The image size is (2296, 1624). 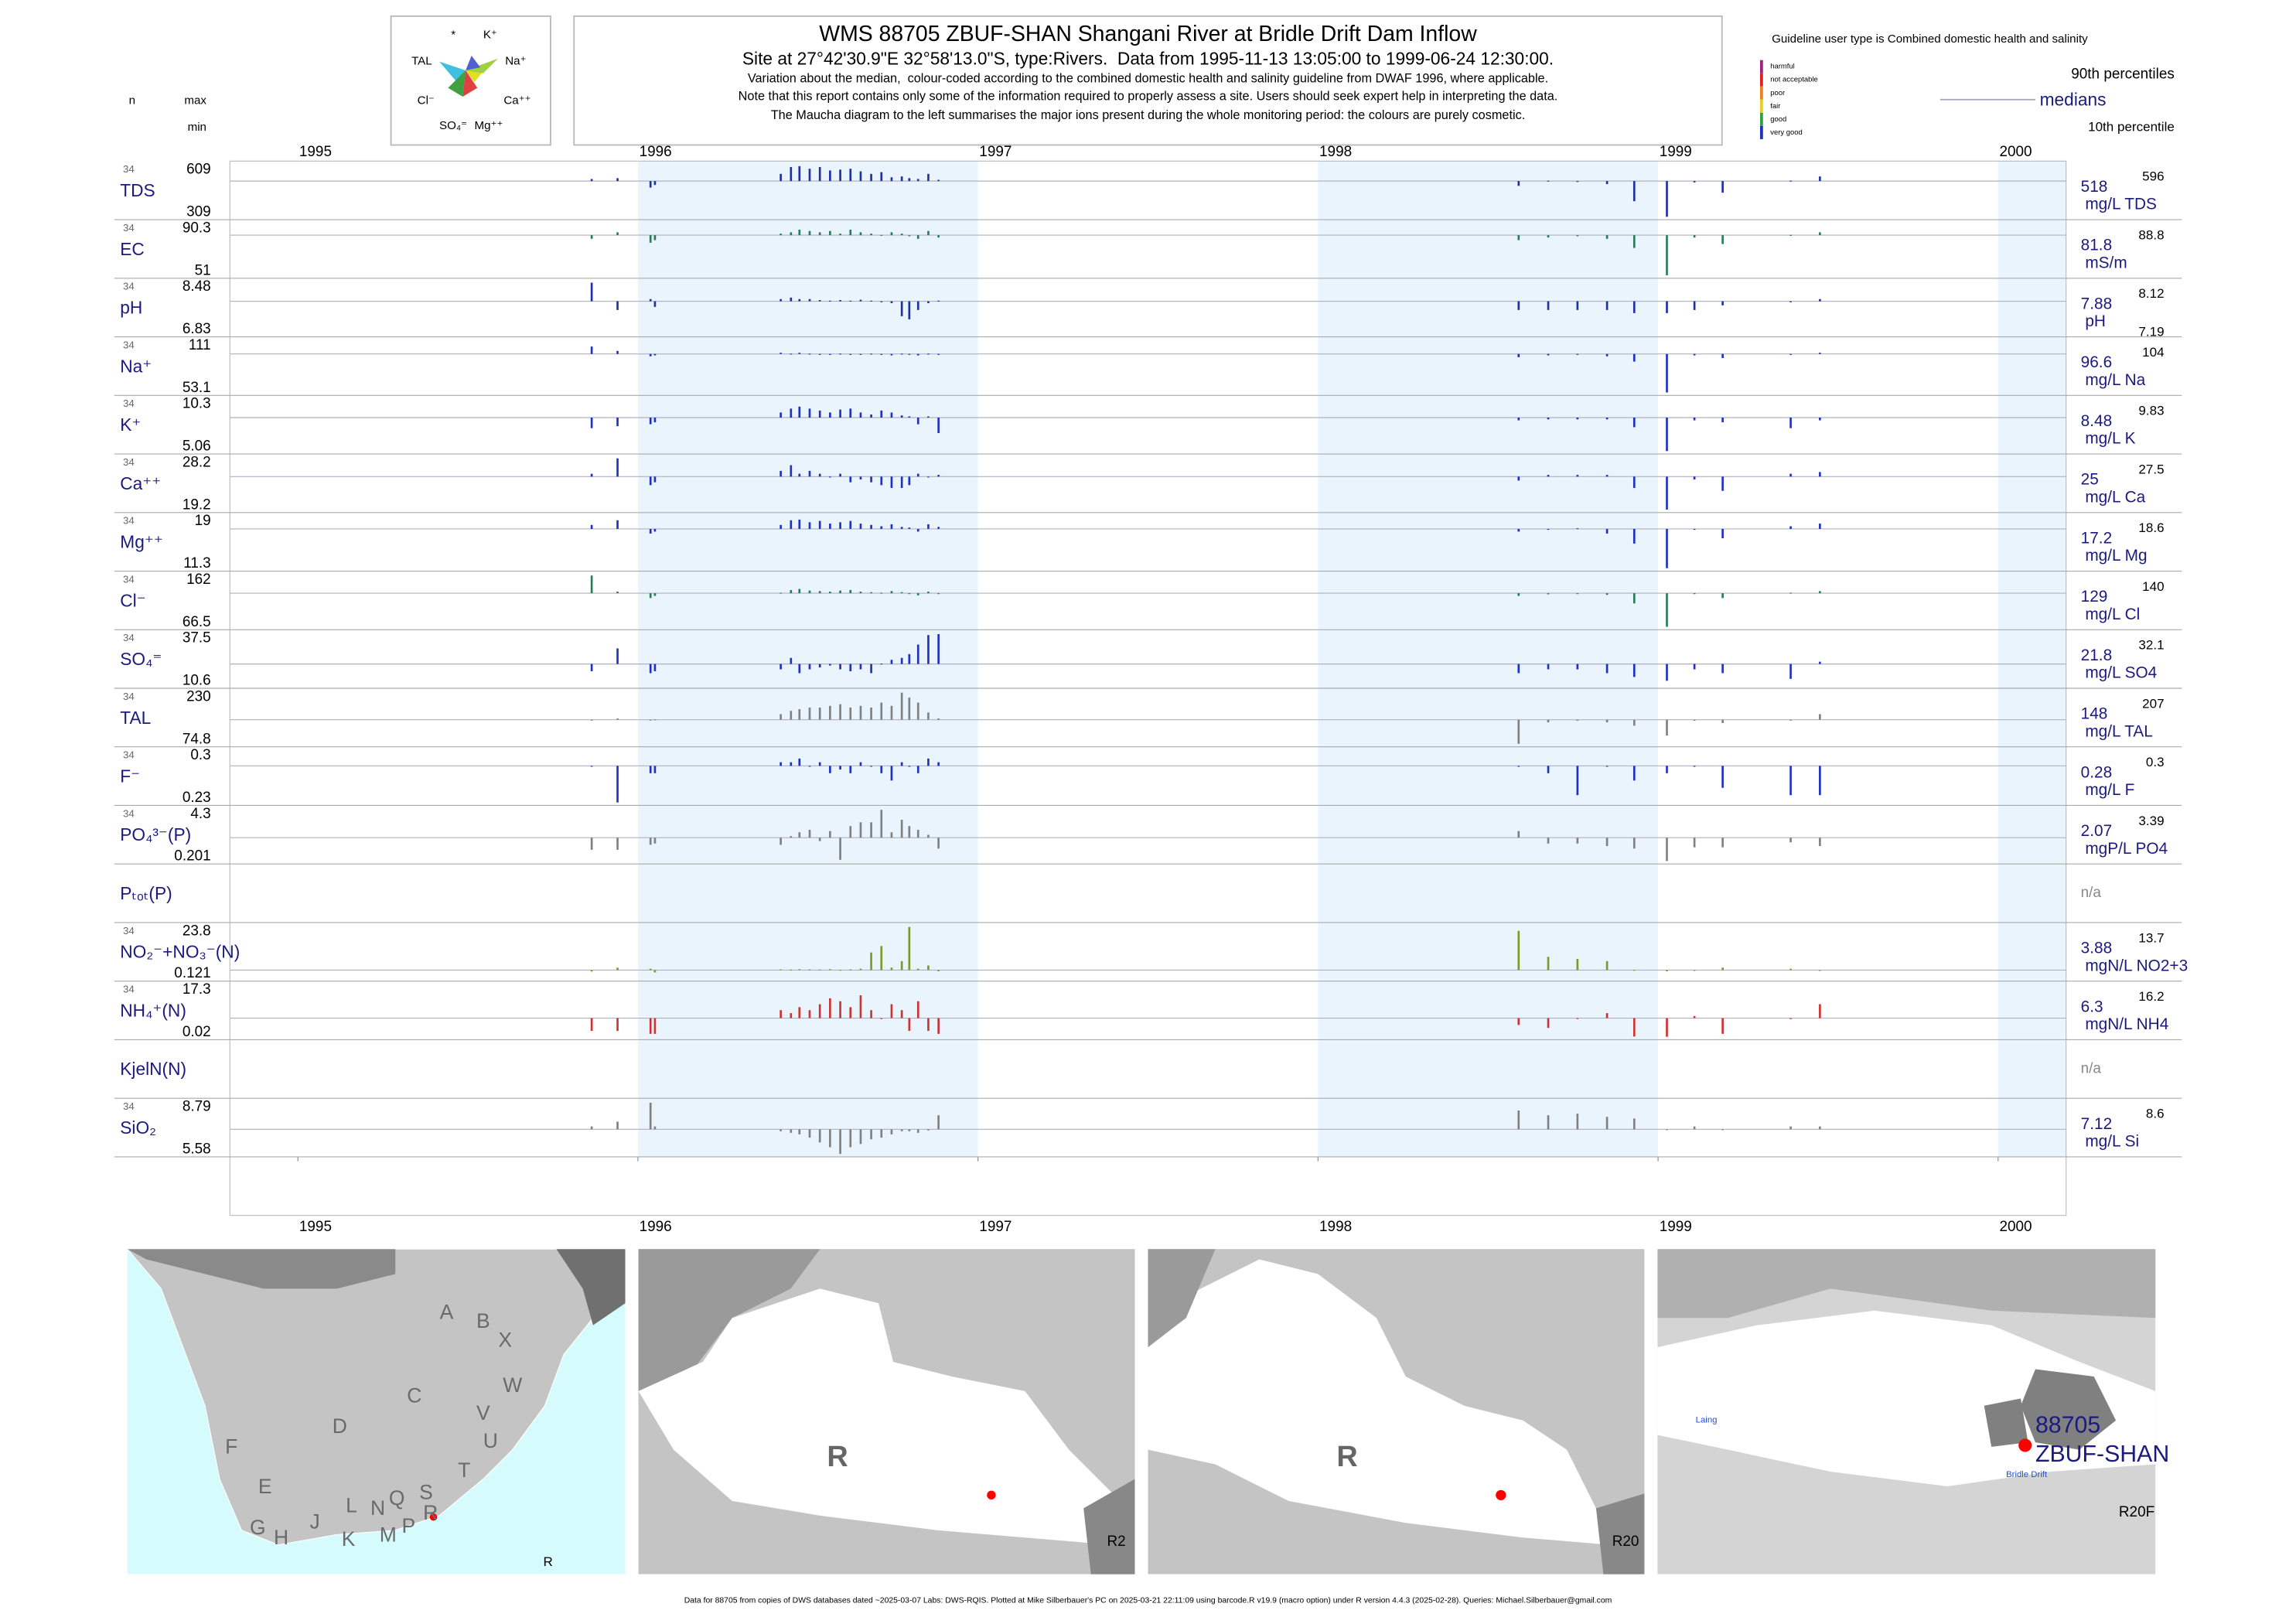 I want to click on x-tick-label: 1996, so click(x=656, y=1227).